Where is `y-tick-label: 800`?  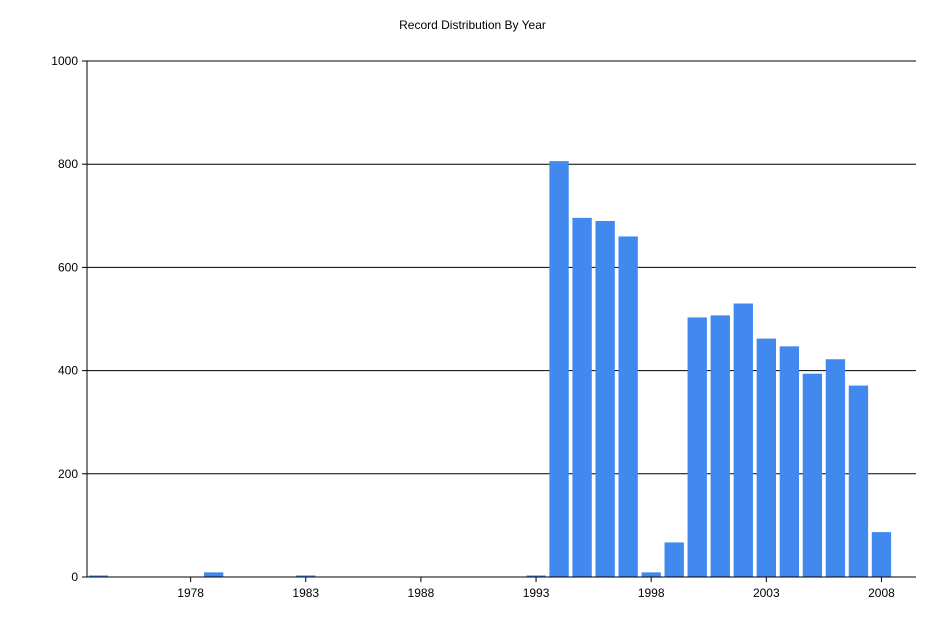
y-tick-label: 800 is located at coordinates (68, 164).